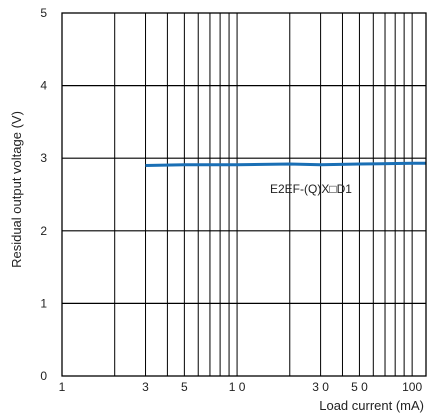 The width and height of the screenshot is (429, 414). What do you see at coordinates (359, 387) in the screenshot?
I see `x-tick-label: 5 0` at bounding box center [359, 387].